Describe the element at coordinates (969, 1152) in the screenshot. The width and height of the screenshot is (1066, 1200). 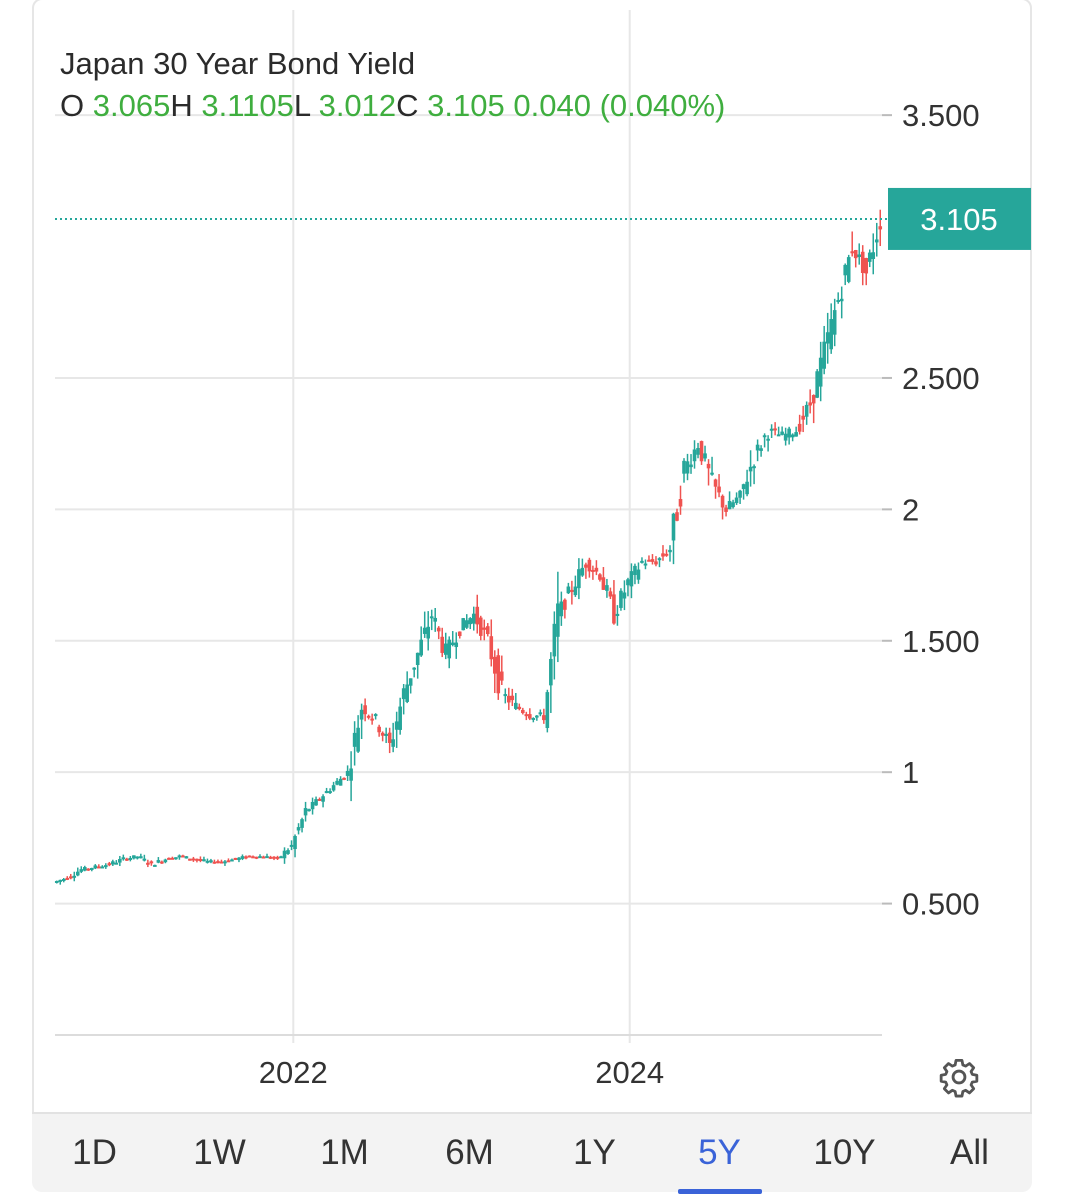
I see `tab-all: All` at that location.